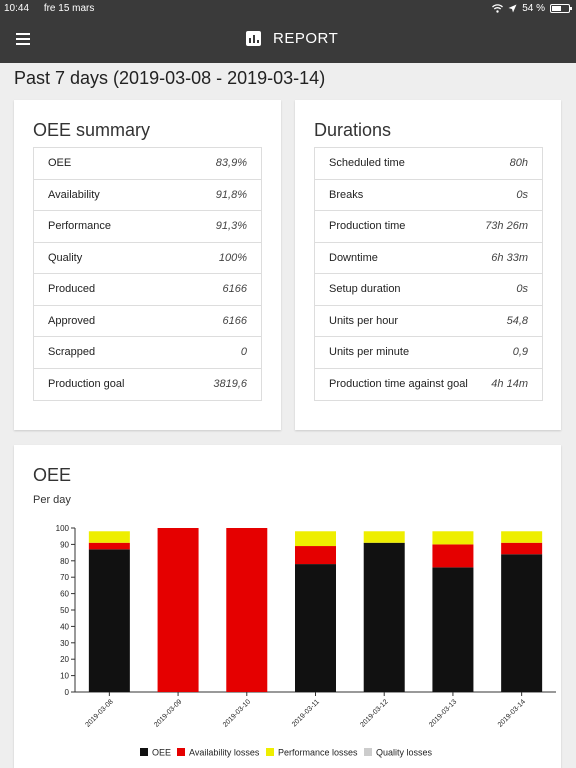  Describe the element at coordinates (64, 626) in the screenshot. I see `y-tick-label: 40` at that location.